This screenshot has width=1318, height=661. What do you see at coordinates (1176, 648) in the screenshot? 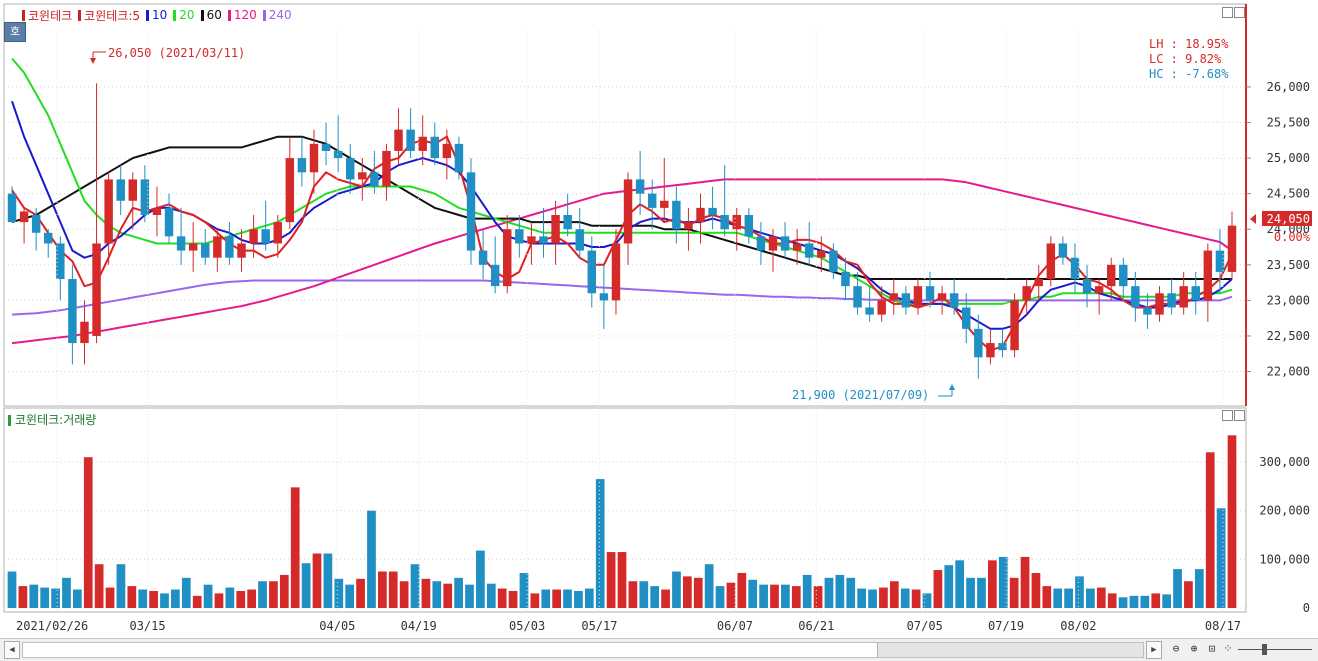
I see `zoom-out-icon: ⊖` at bounding box center [1176, 648].